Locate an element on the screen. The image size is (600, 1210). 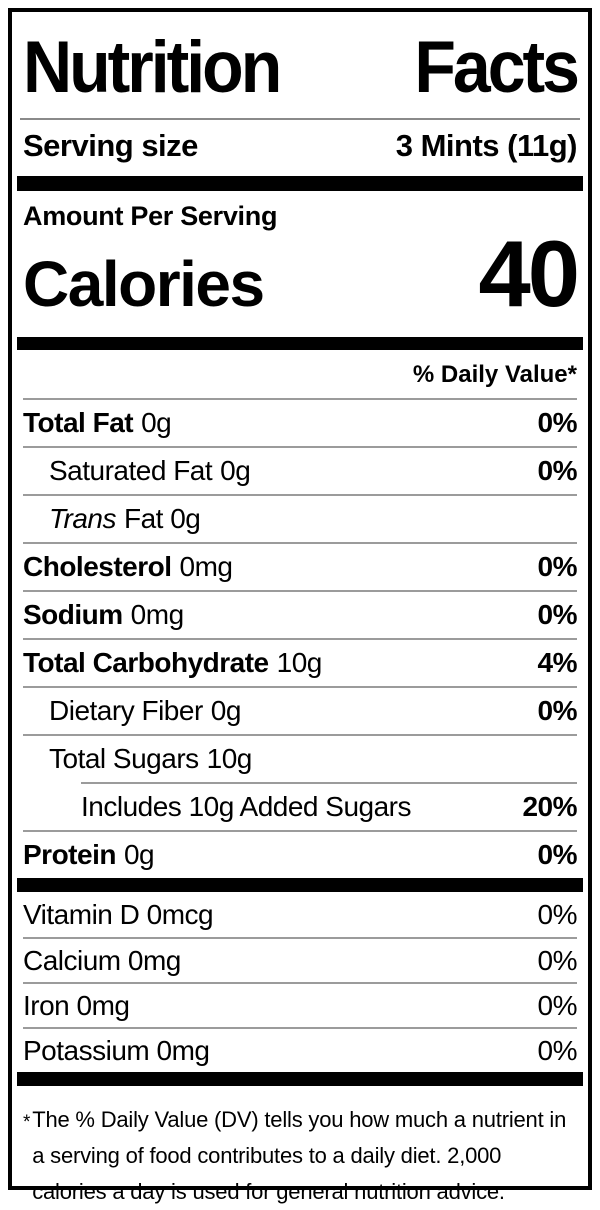
nutrient-name: Dietary Fiber is located at coordinates (126, 710).